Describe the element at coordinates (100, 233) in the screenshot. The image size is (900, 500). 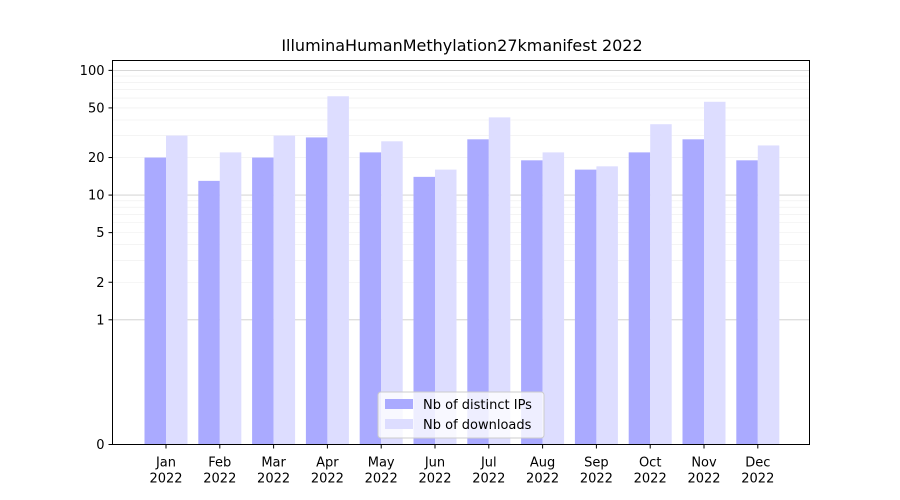
I see `y-tick-label: 5` at that location.